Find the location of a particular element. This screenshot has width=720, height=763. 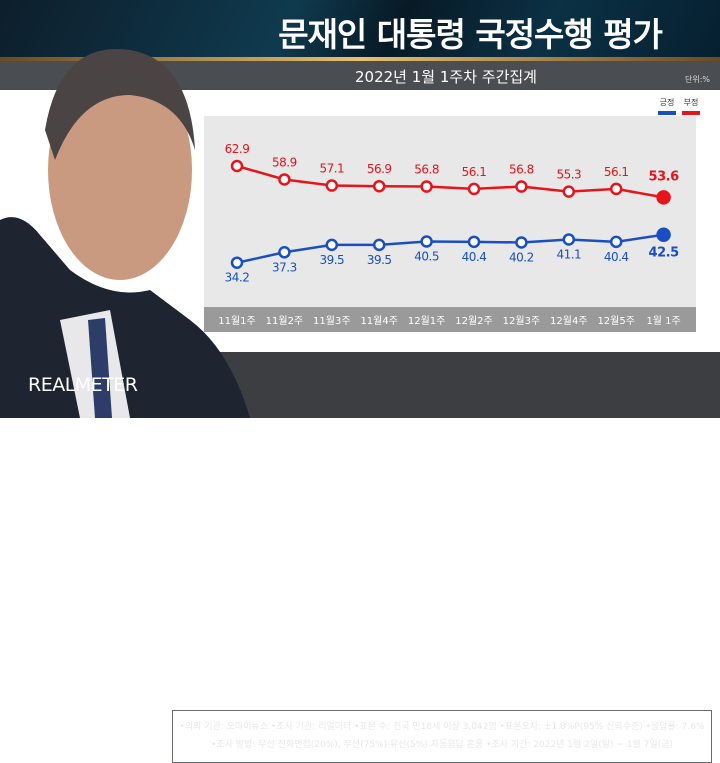

data-label: 37.3 is located at coordinates (284, 267).